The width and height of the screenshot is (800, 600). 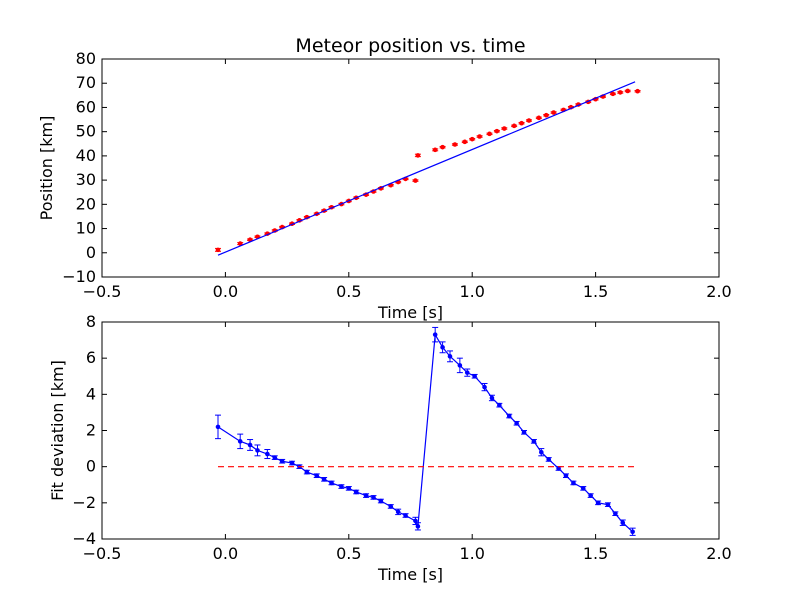 What do you see at coordinates (84, 538) in the screenshot?
I see `y-tick-label: −4` at bounding box center [84, 538].